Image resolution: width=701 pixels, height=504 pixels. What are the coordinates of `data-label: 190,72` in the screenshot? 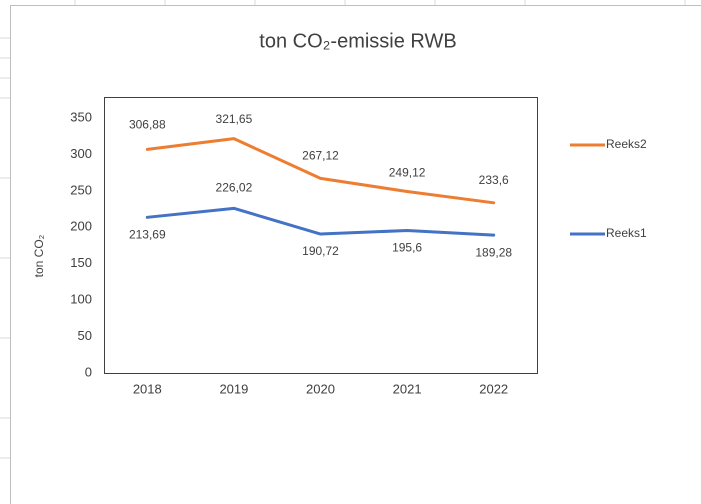 It's located at (320, 251).